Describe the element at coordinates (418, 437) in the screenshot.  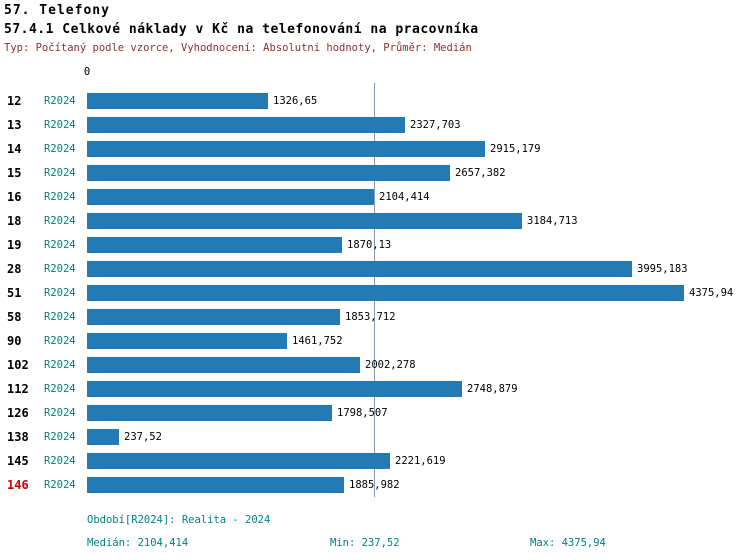
I see `bar-track: 237,52` at that location.